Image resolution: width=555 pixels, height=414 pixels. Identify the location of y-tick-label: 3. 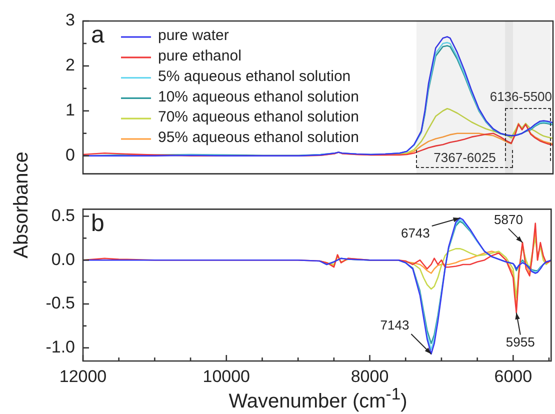
(70, 20).